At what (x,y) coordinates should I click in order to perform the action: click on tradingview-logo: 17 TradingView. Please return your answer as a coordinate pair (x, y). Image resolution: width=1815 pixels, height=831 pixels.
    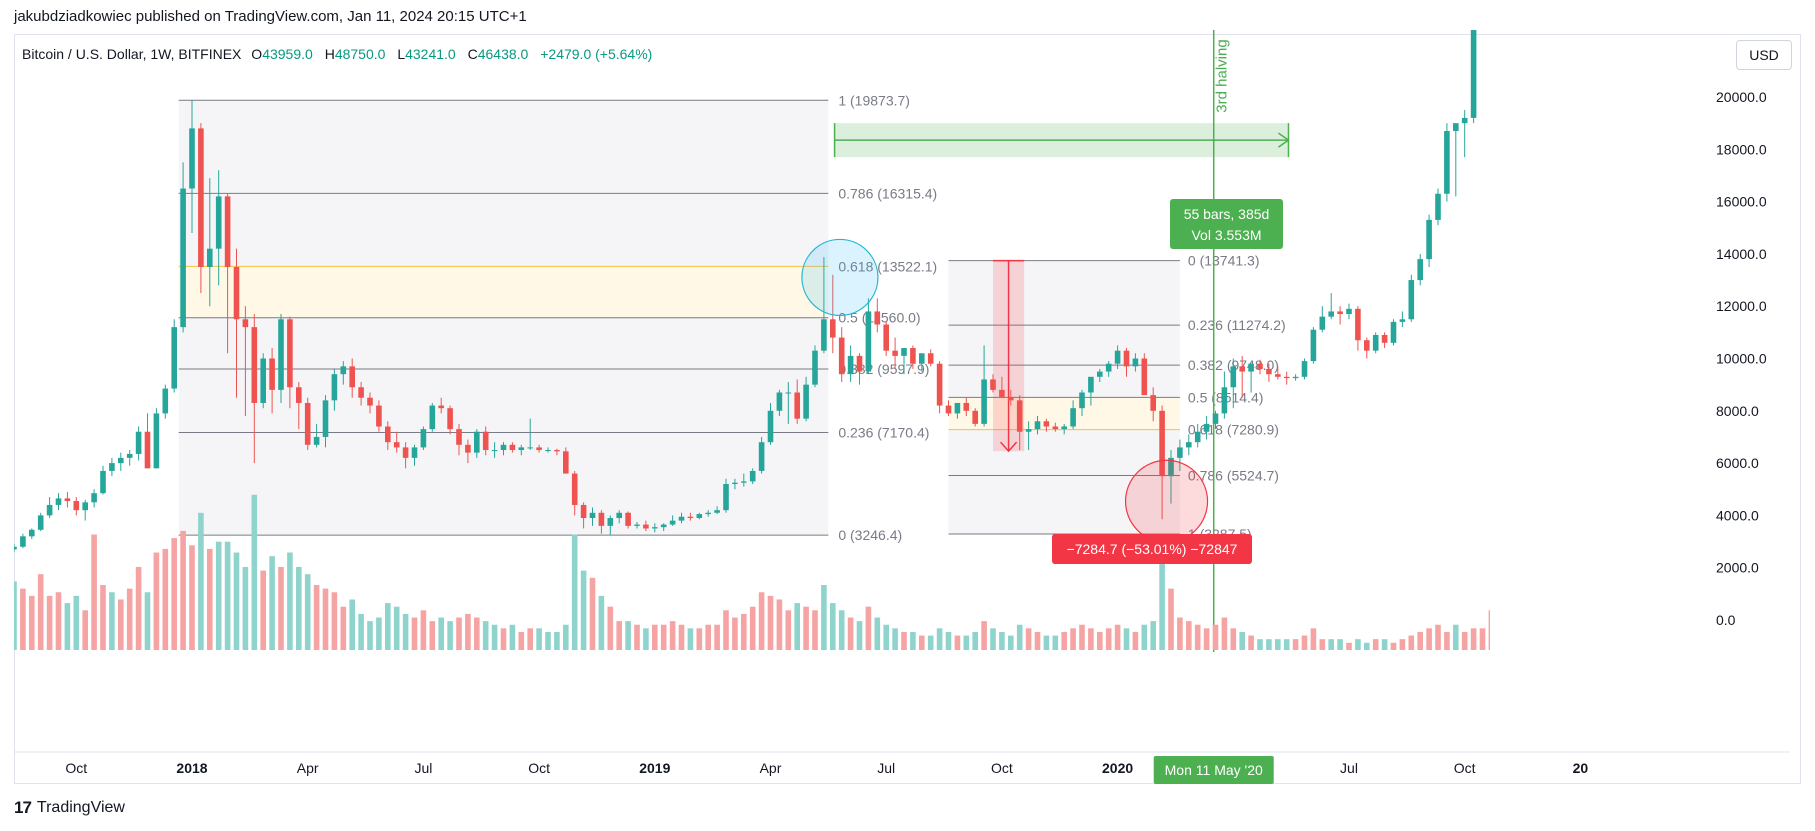
    Looking at the image, I should click on (69, 808).